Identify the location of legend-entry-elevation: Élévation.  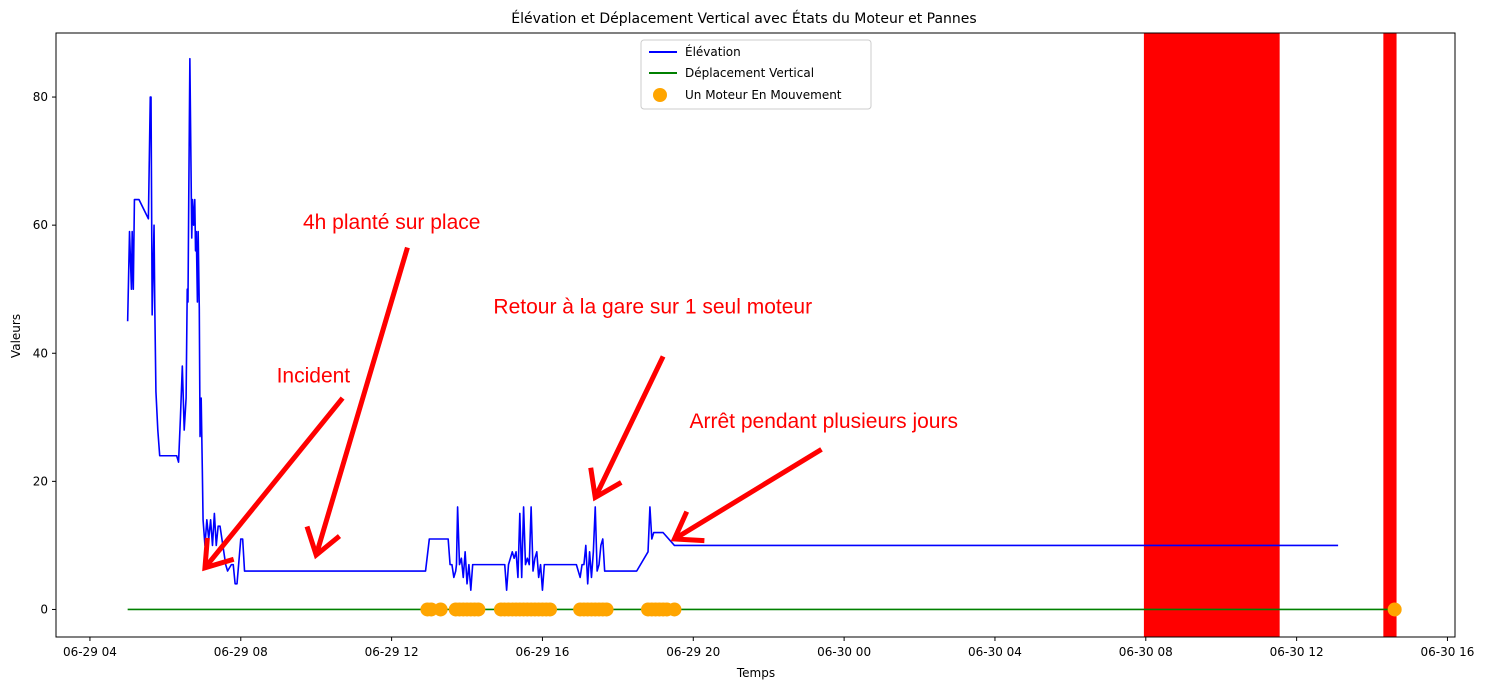
(713, 51).